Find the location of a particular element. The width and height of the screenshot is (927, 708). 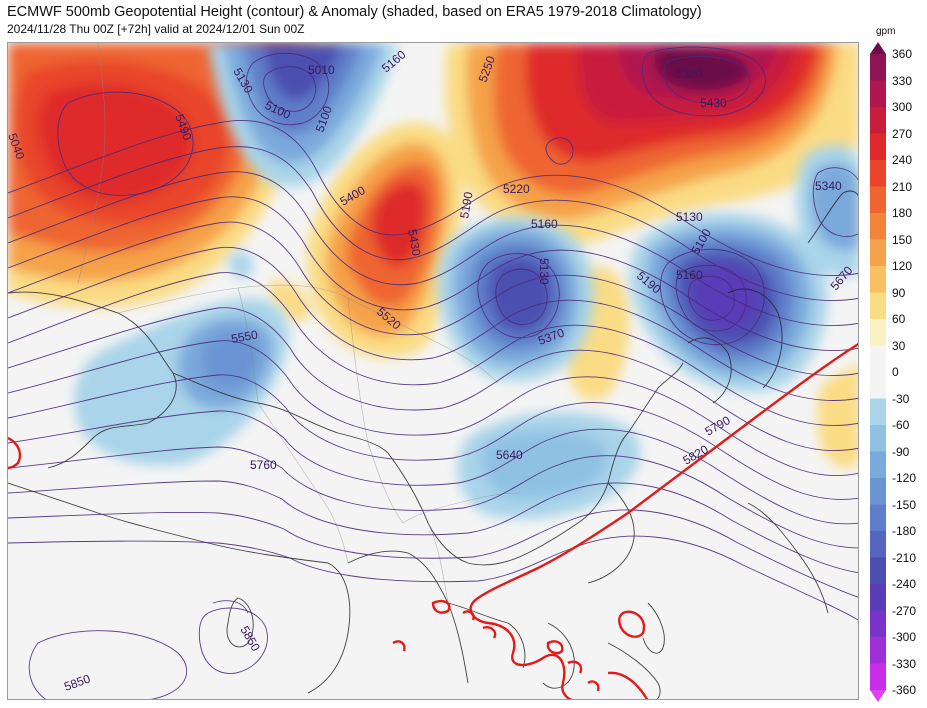

contour-label: 5010 is located at coordinates (321, 70).